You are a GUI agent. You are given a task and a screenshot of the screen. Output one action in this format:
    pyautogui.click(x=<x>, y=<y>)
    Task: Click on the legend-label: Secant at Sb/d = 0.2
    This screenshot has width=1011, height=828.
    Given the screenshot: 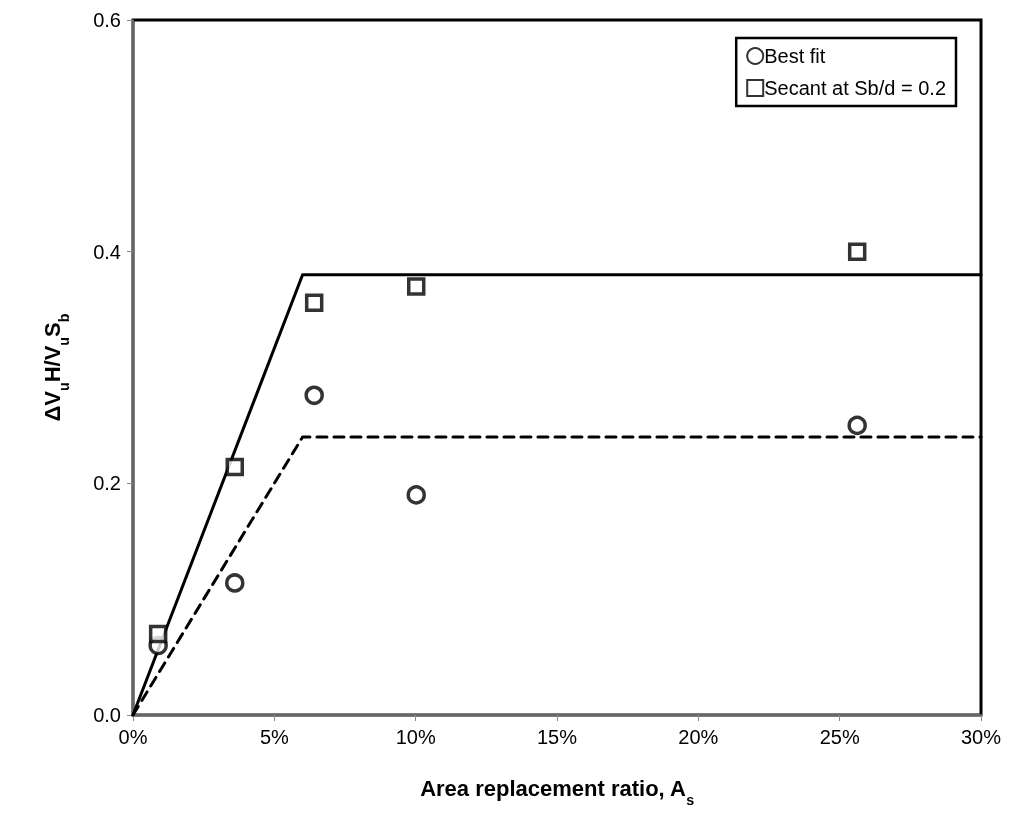 What is the action you would take?
    pyautogui.click(x=855, y=88)
    